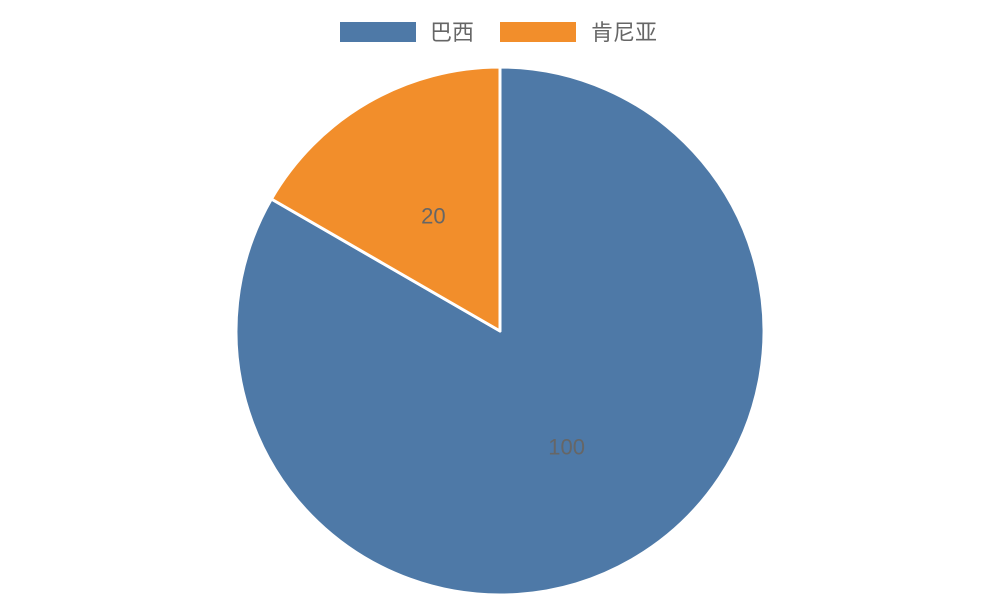 The width and height of the screenshot is (1000, 600). I want to click on legend-label: 肯尼亚, so click(624, 32).